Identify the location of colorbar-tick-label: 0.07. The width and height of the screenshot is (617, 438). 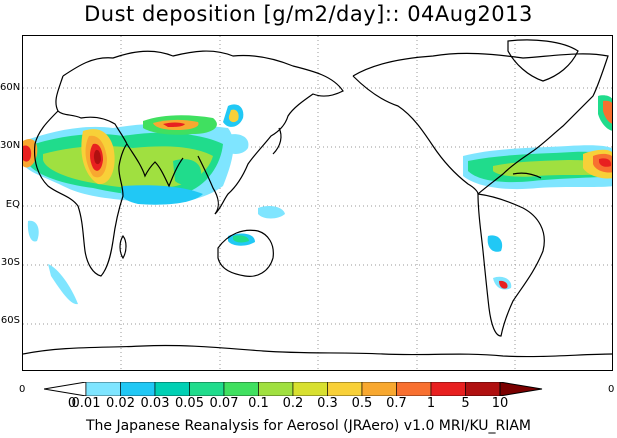
(224, 403).